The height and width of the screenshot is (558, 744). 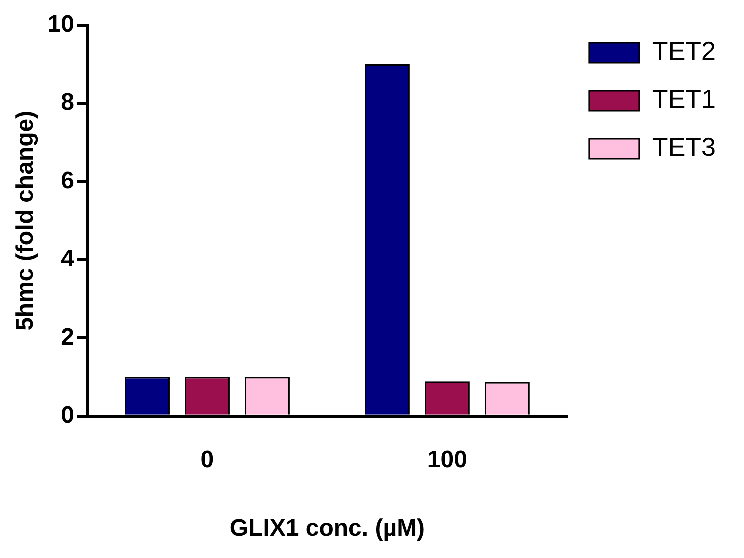 What do you see at coordinates (26, 220) in the screenshot?
I see `y-axis-title: 5hmc (fold change)` at bounding box center [26, 220].